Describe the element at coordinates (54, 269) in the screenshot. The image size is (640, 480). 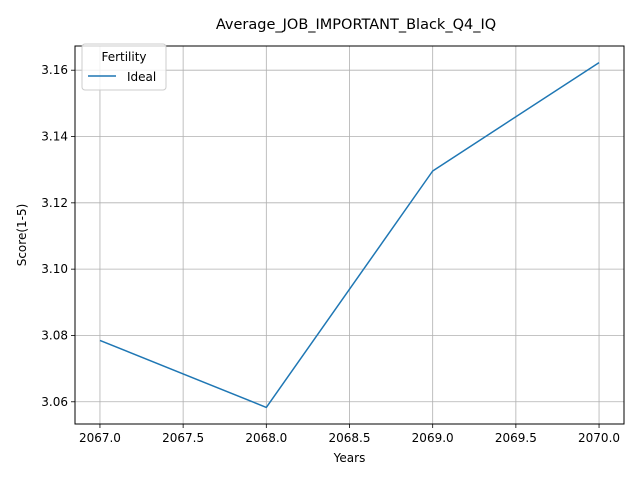
I see `y-tick-label: 3.10` at that location.